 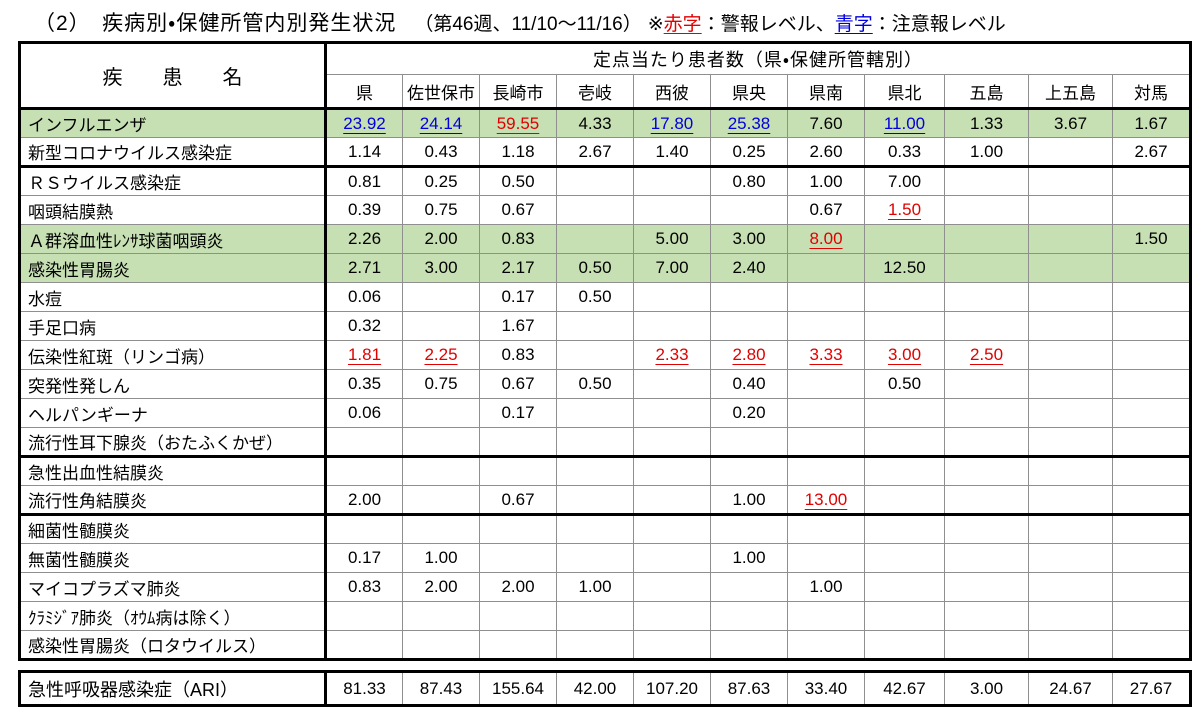 I want to click on page-title: （2） 疾病別・保健所管内別発生状況, so click(x=215, y=23).